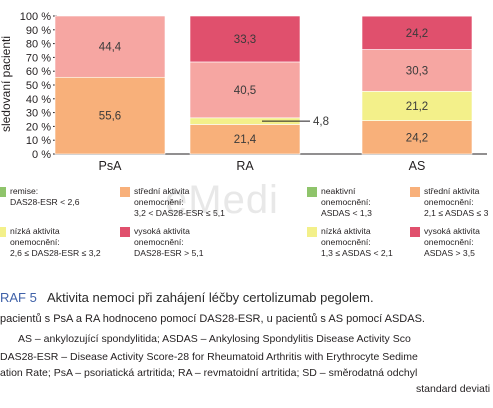 The image size is (493, 408). What do you see at coordinates (18, 297) in the screenshot?
I see `figure-label: RAF 5` at bounding box center [18, 297].